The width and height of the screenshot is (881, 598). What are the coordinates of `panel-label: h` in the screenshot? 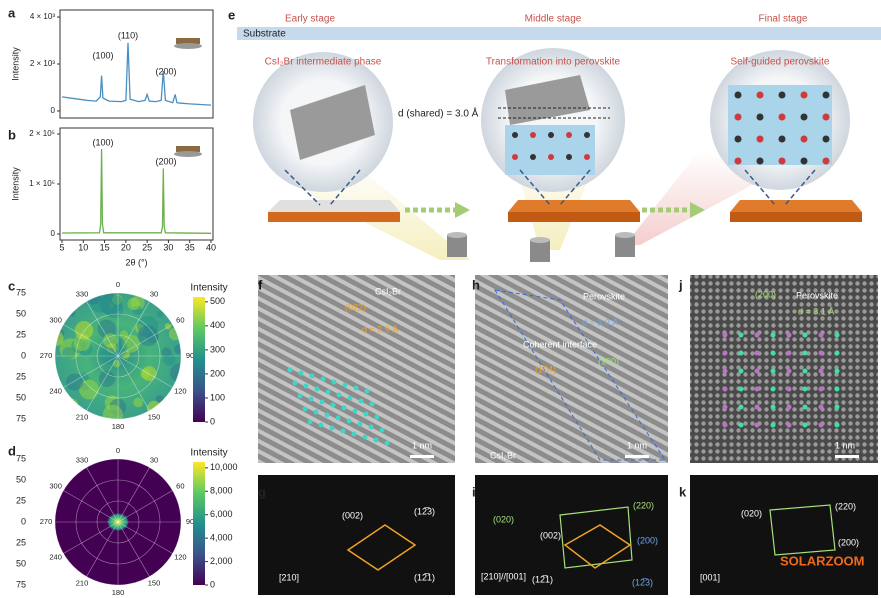 It's located at (476, 284).